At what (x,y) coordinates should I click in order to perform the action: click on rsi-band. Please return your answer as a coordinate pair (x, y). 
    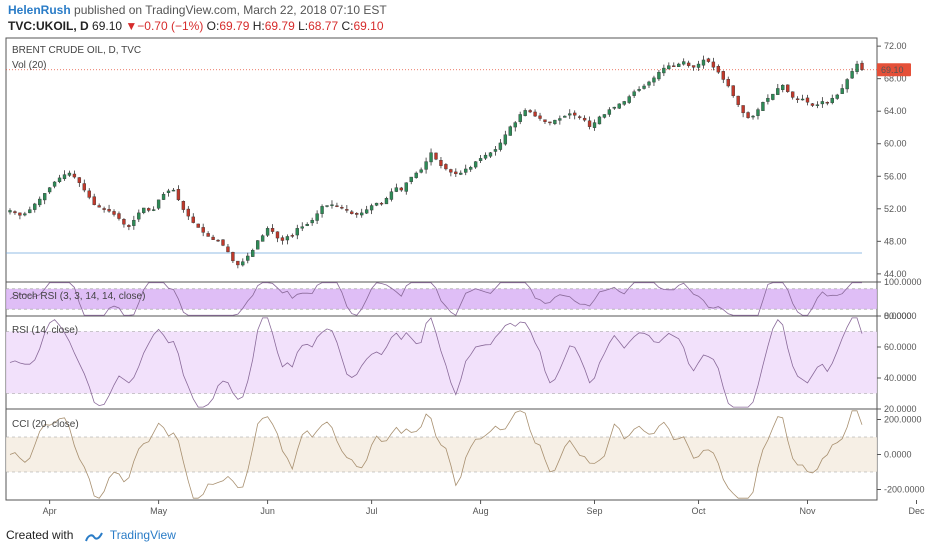
    Looking at the image, I should click on (441, 362).